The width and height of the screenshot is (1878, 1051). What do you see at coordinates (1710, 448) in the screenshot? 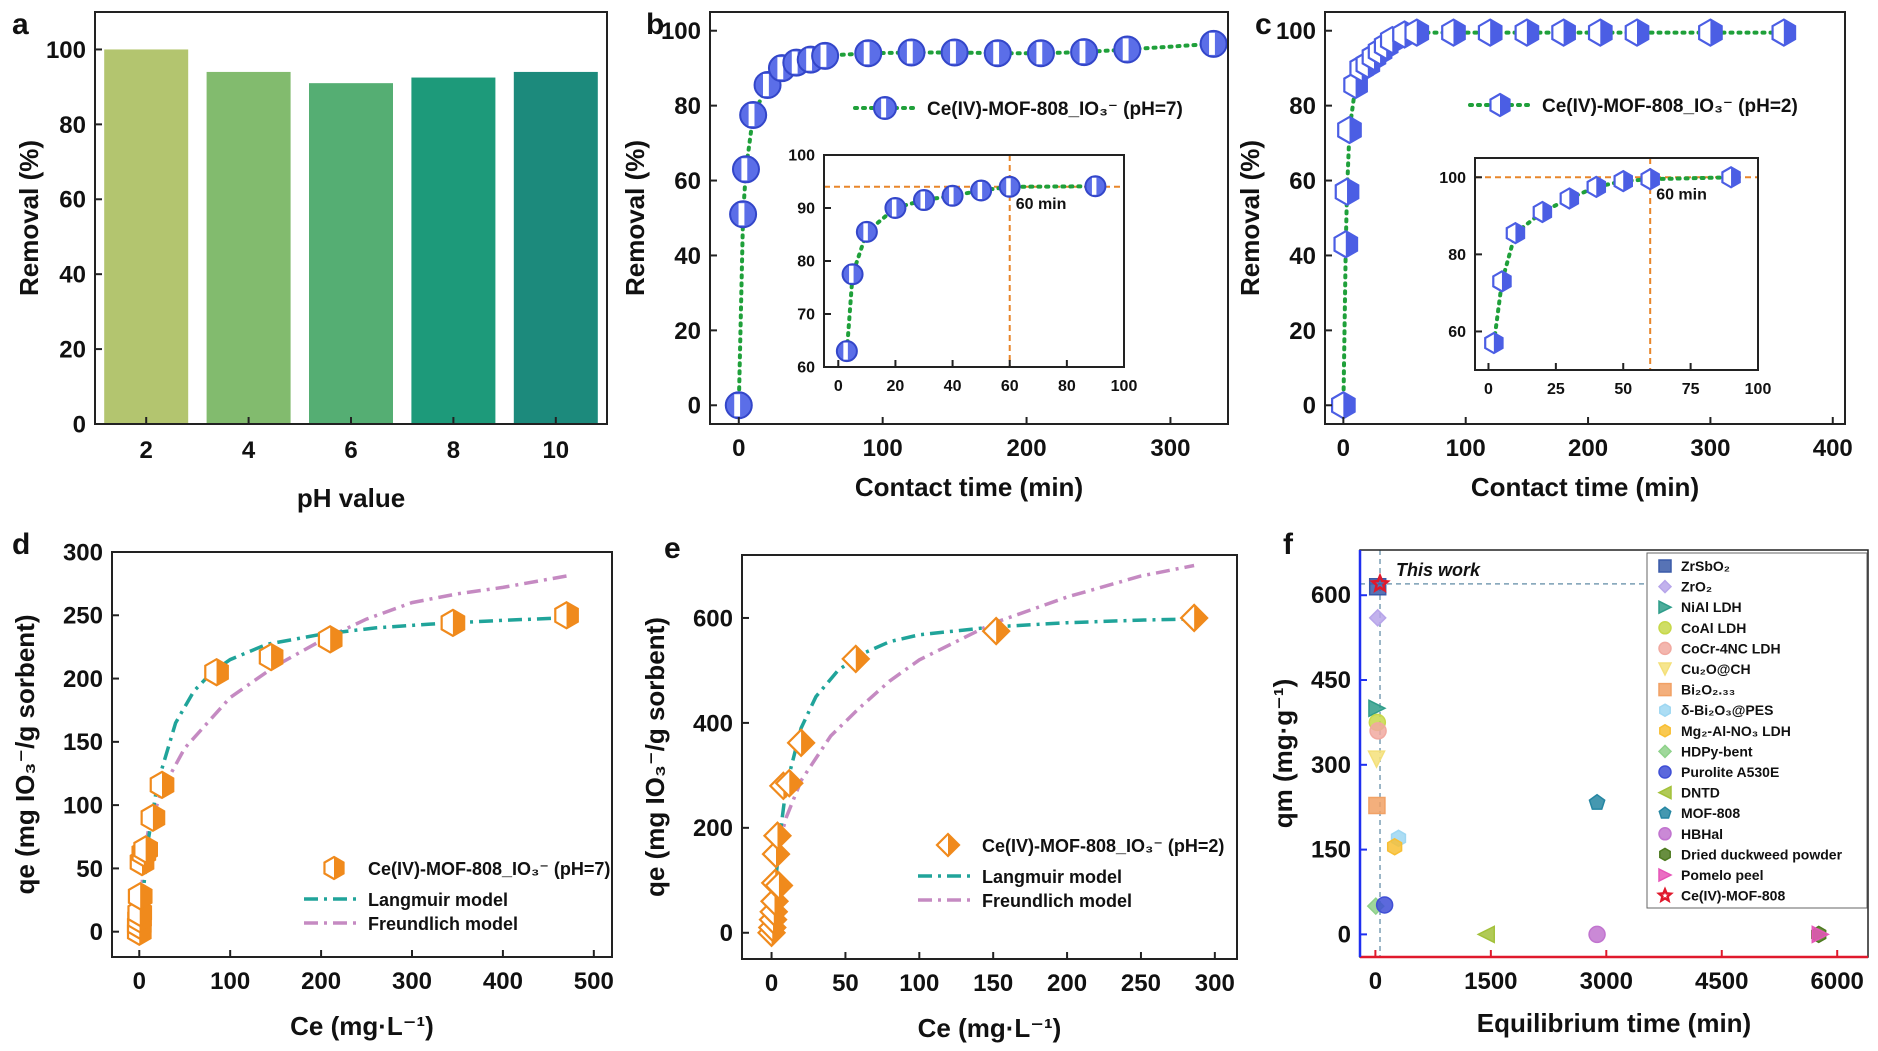
I see `x-tick-label: 300` at bounding box center [1710, 448].